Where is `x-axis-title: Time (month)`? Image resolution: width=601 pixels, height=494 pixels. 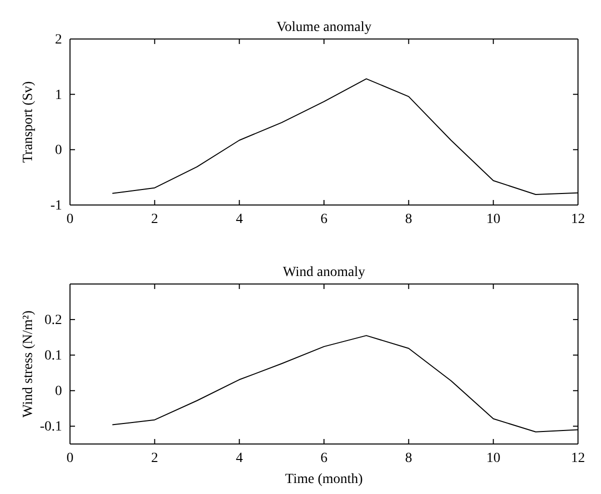
x-axis-title: Time (month) is located at coordinates (324, 479).